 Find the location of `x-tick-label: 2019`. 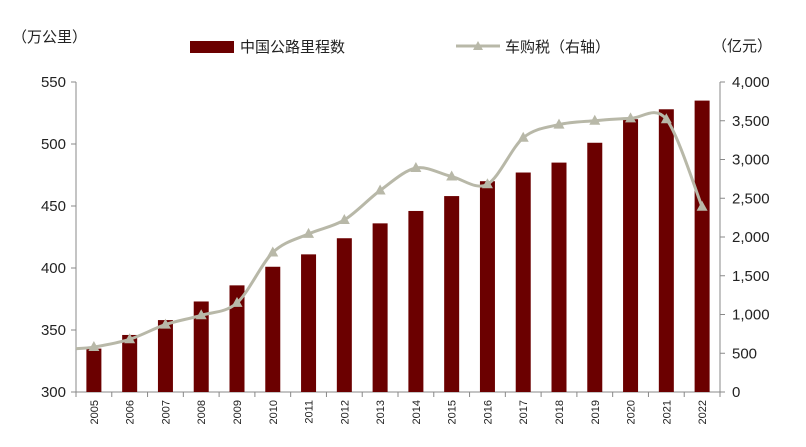

x-tick-label: 2019 is located at coordinates (596, 412).